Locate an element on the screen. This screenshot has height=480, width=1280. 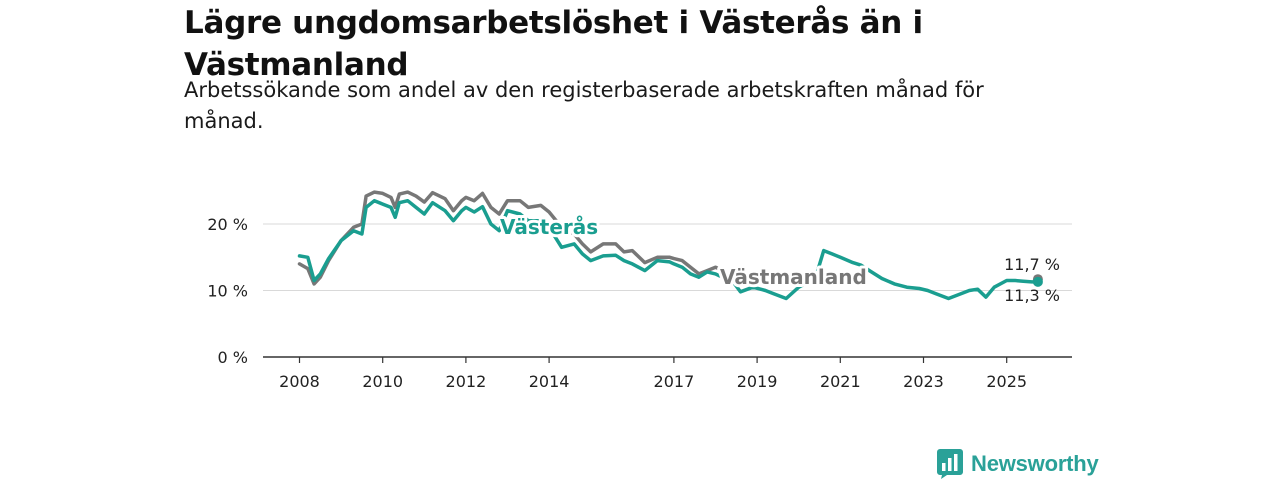
series-label-vastmanland-halo: Västmanland is located at coordinates (793, 277).